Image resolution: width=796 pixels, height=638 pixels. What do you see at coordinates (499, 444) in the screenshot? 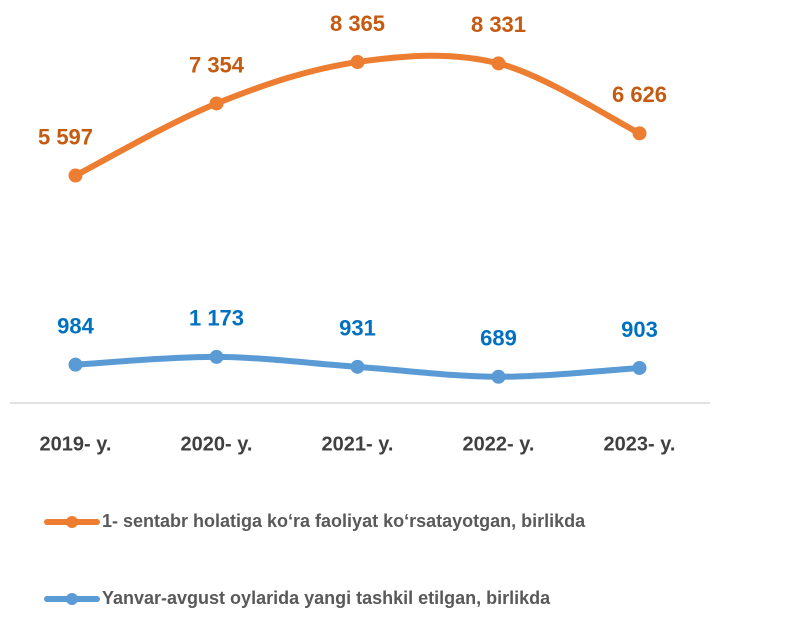
I see `x-tick-label: 2022- y.` at bounding box center [499, 444].